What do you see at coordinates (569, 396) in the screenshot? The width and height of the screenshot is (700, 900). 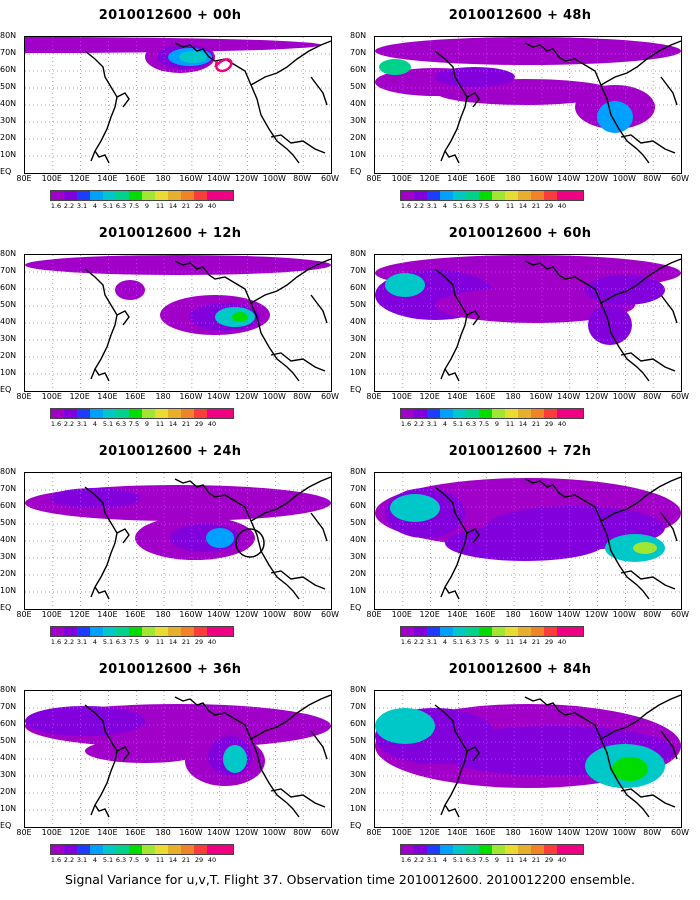 I see `longitude-label: 140W` at bounding box center [569, 396].